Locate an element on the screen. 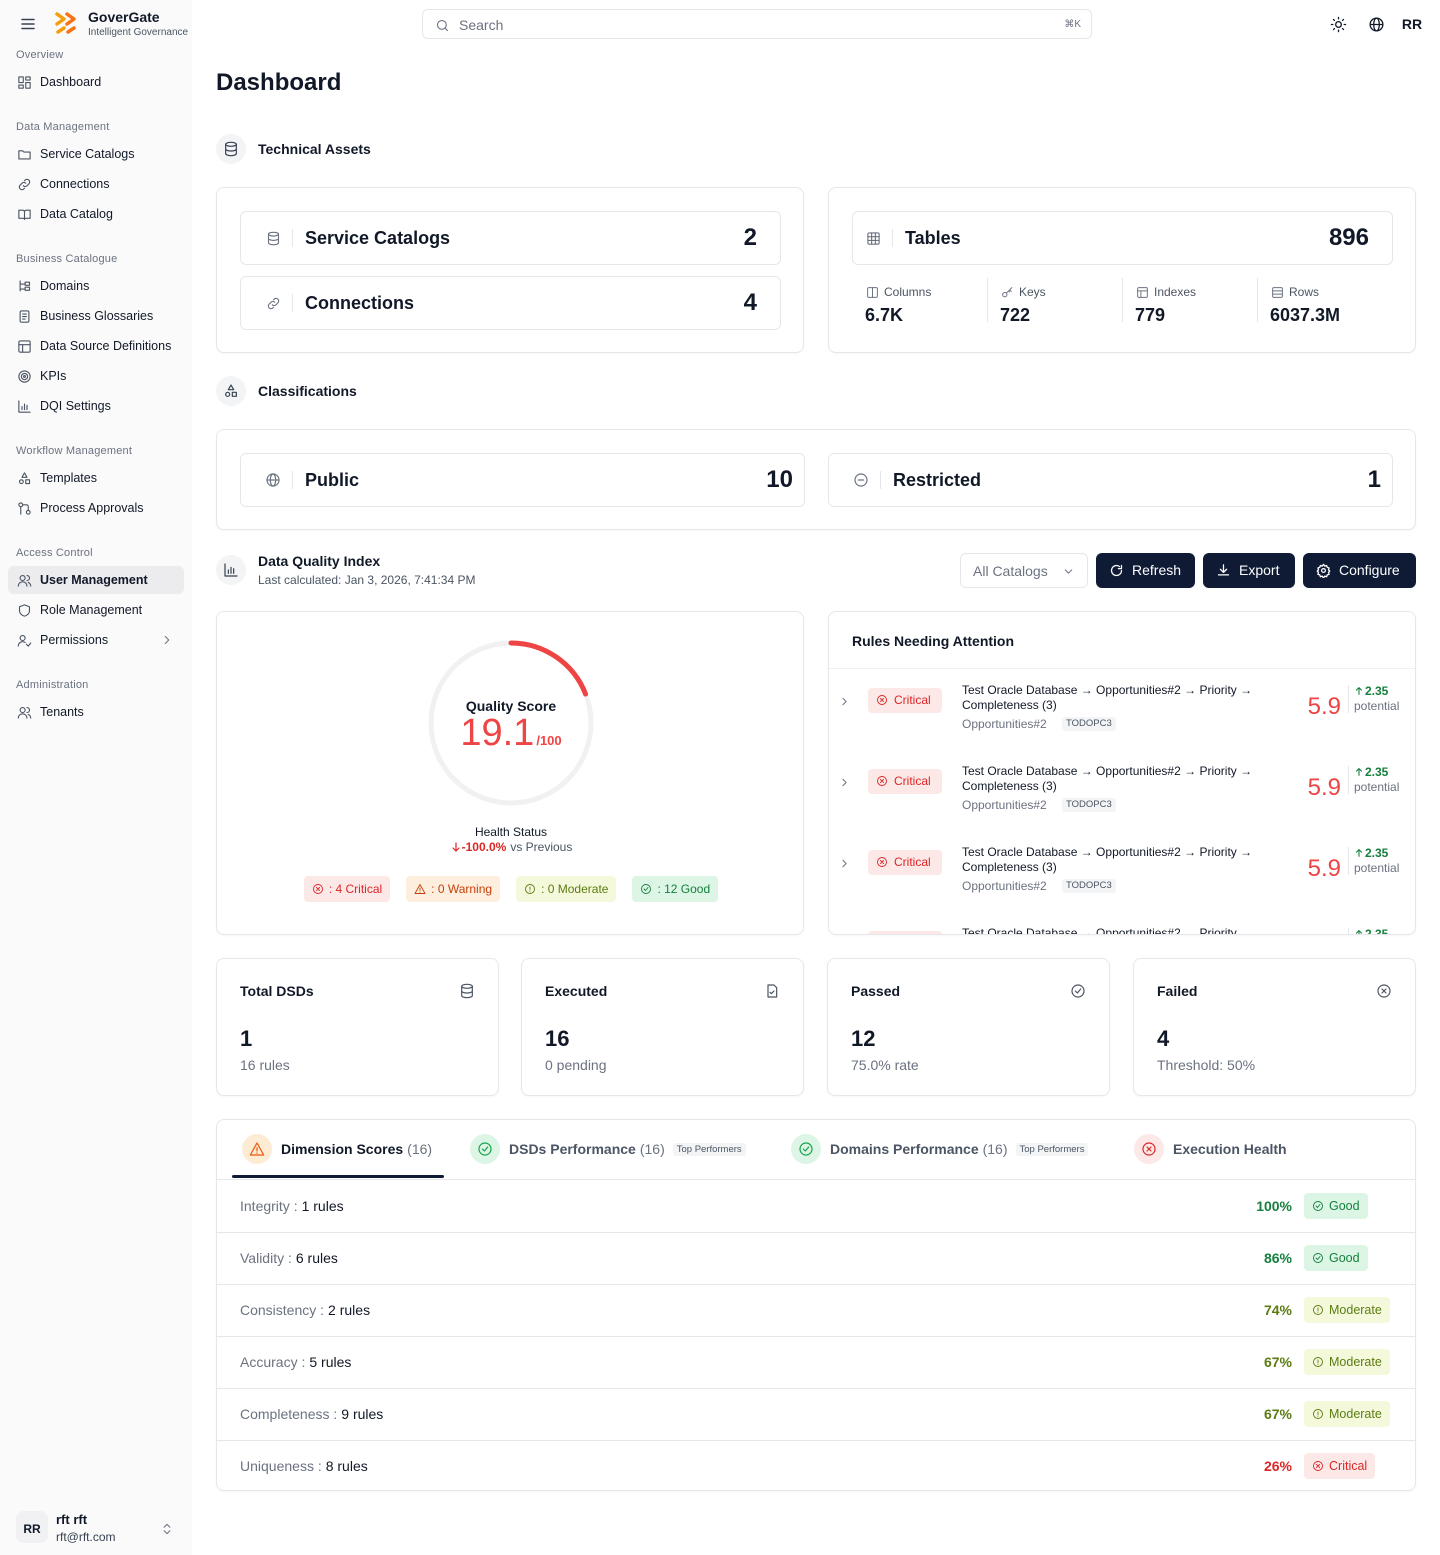 This screenshot has height=1555, width=1440. rule-gain: 2.35 is located at coordinates (1377, 853).